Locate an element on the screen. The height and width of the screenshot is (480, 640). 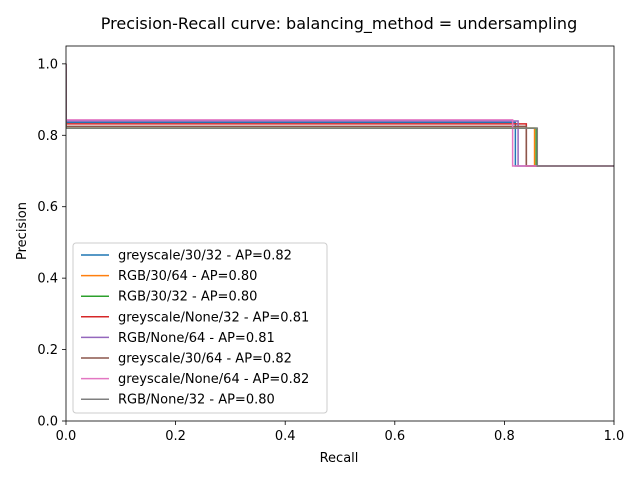
legend-box is located at coordinates (200, 328).